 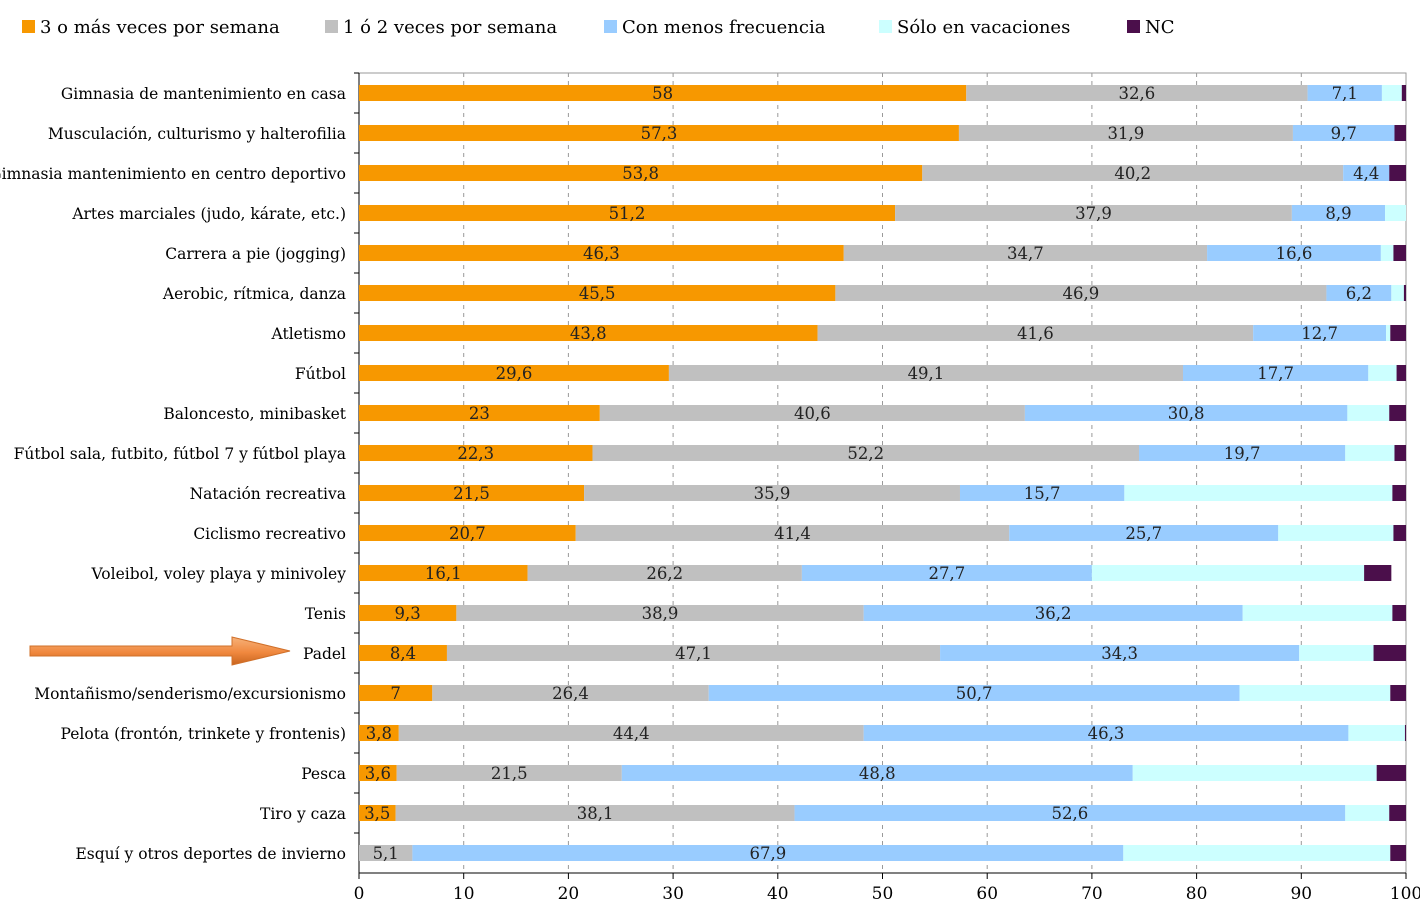 I want to click on data-label: 19,7, so click(x=1242, y=453).